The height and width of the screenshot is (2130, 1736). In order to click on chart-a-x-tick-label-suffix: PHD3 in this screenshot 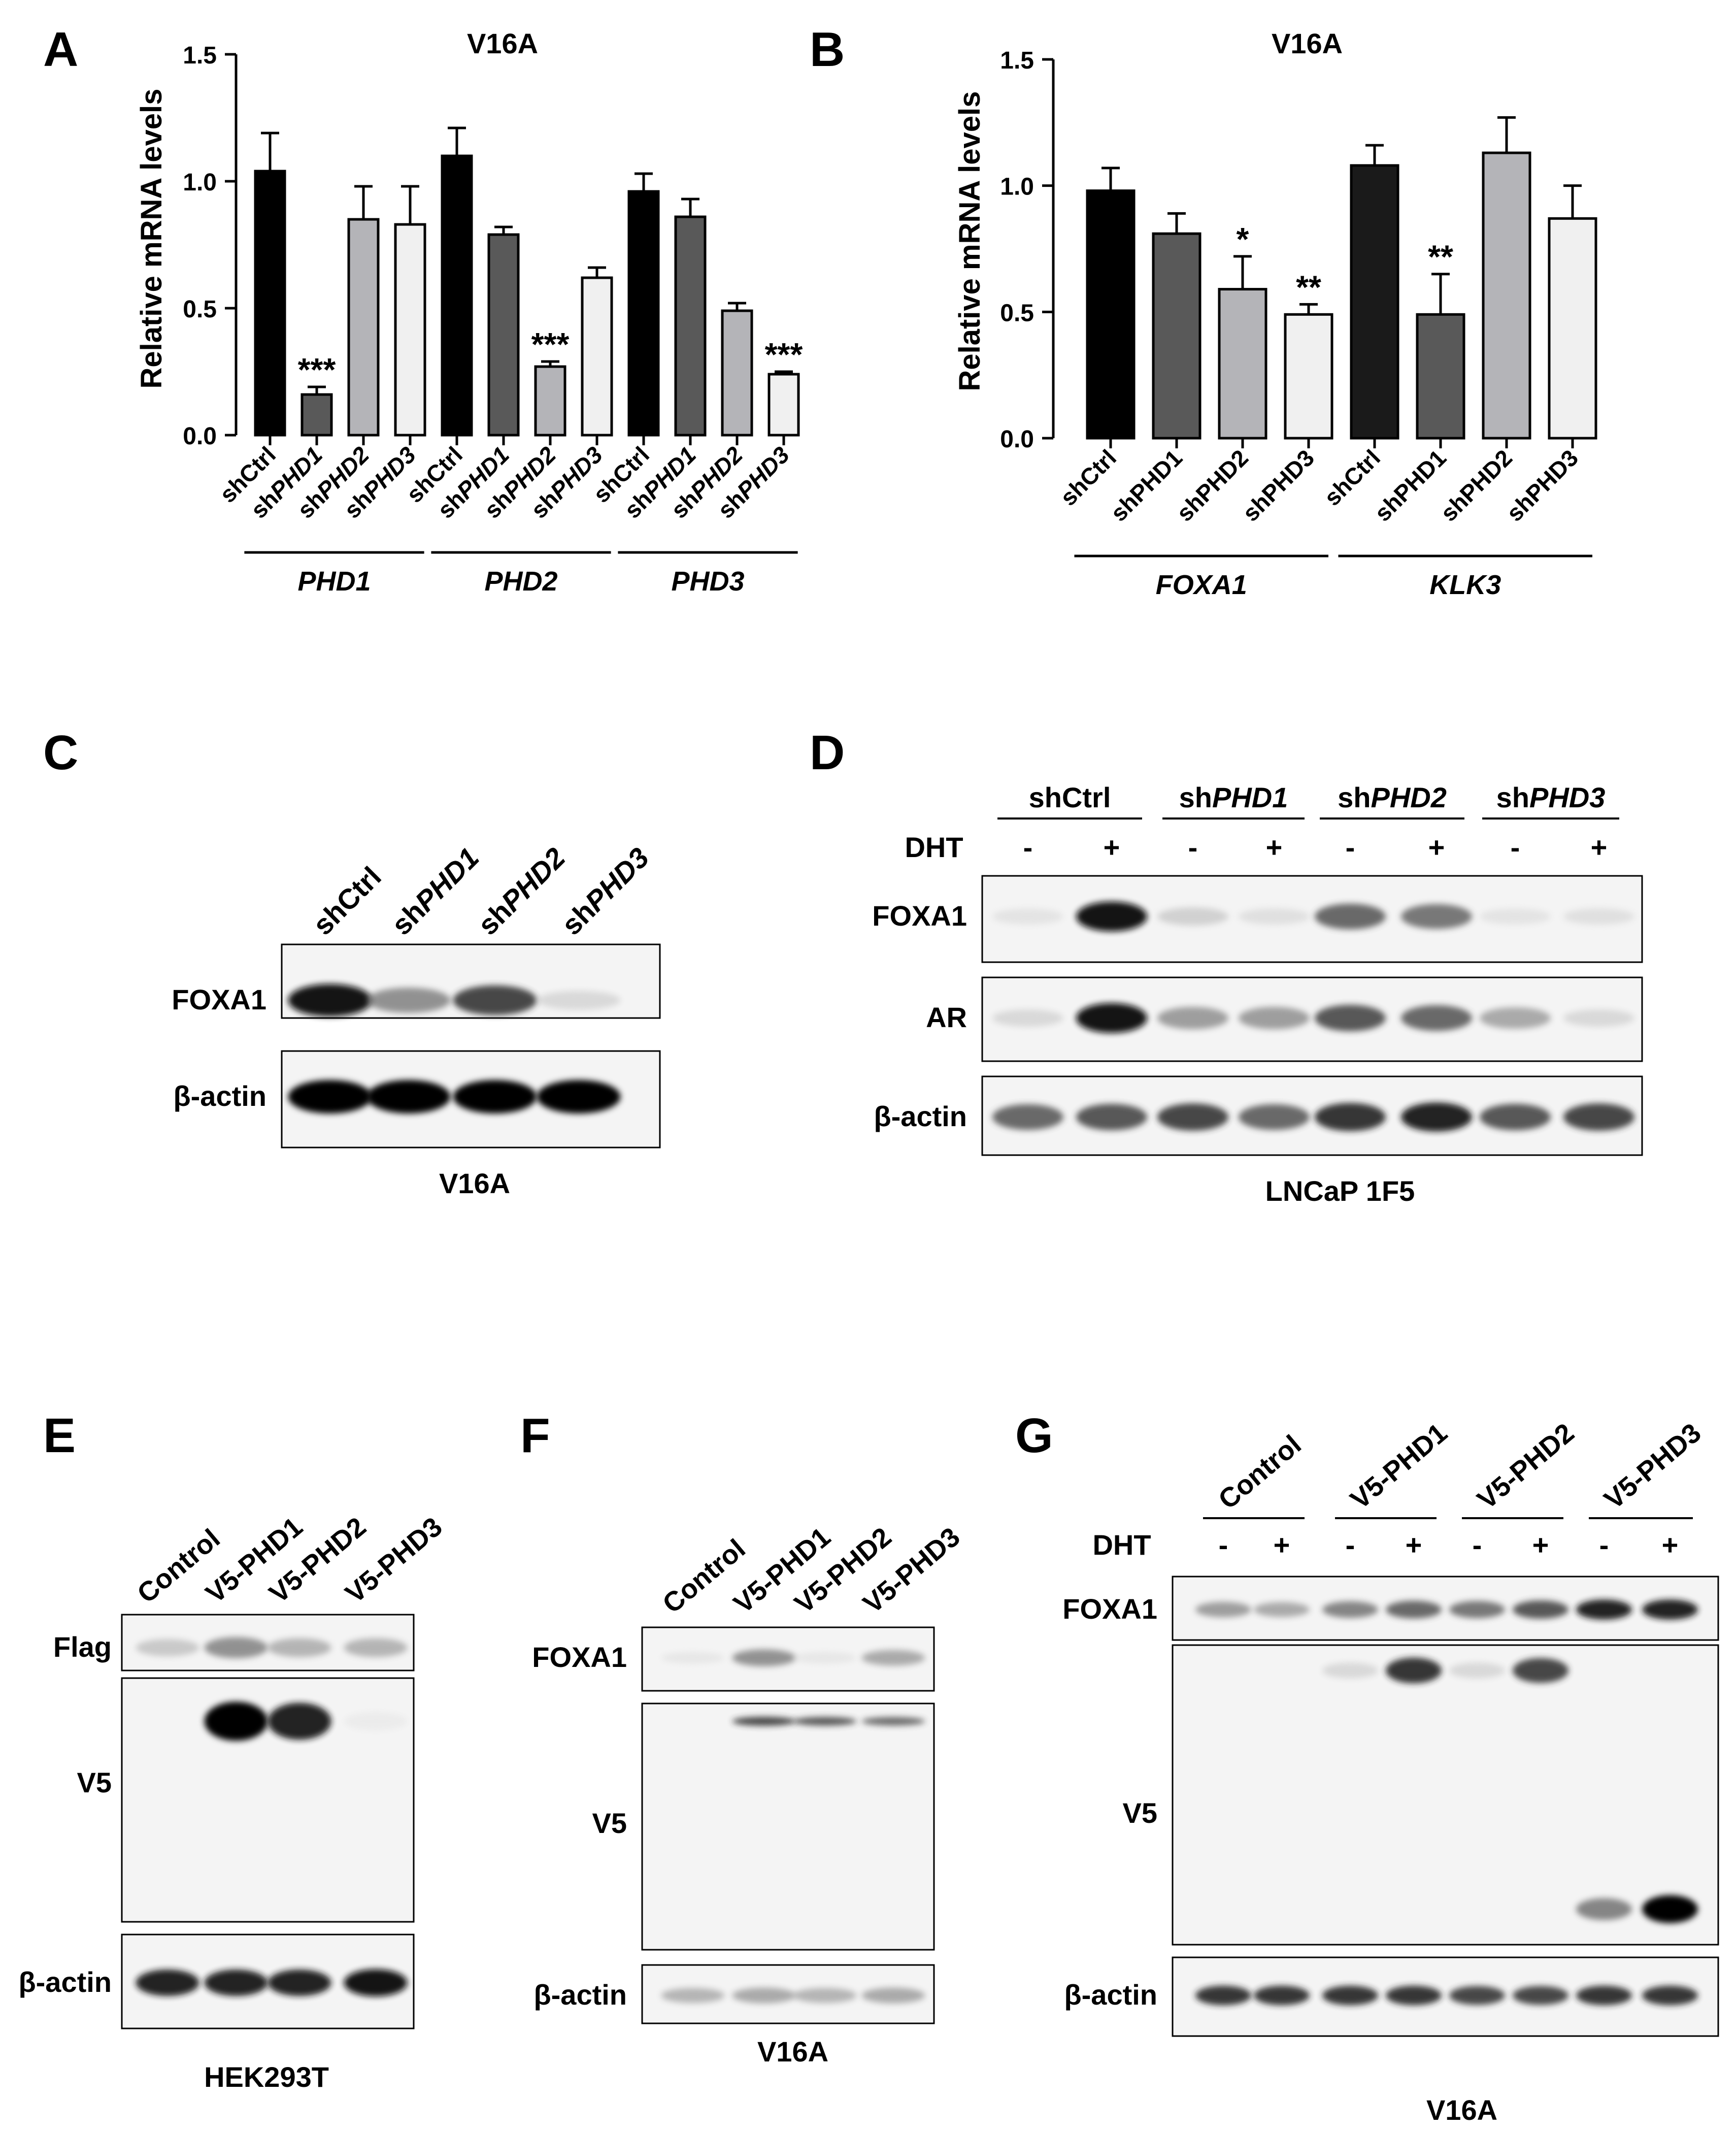, I will do `click(763, 472)`.